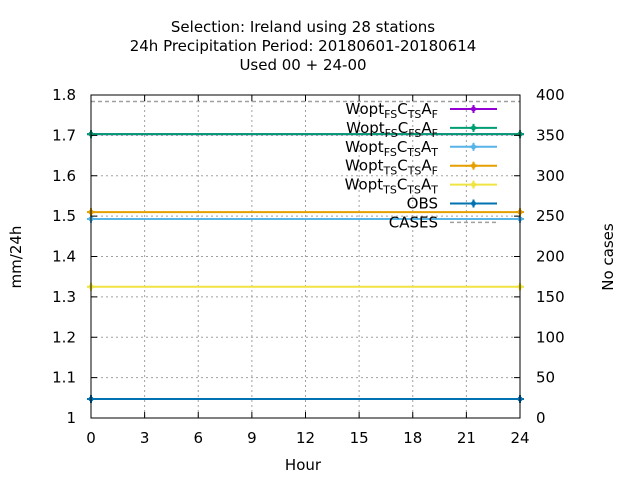  Describe the element at coordinates (413, 222) in the screenshot. I see `legend-label: CASES` at that location.